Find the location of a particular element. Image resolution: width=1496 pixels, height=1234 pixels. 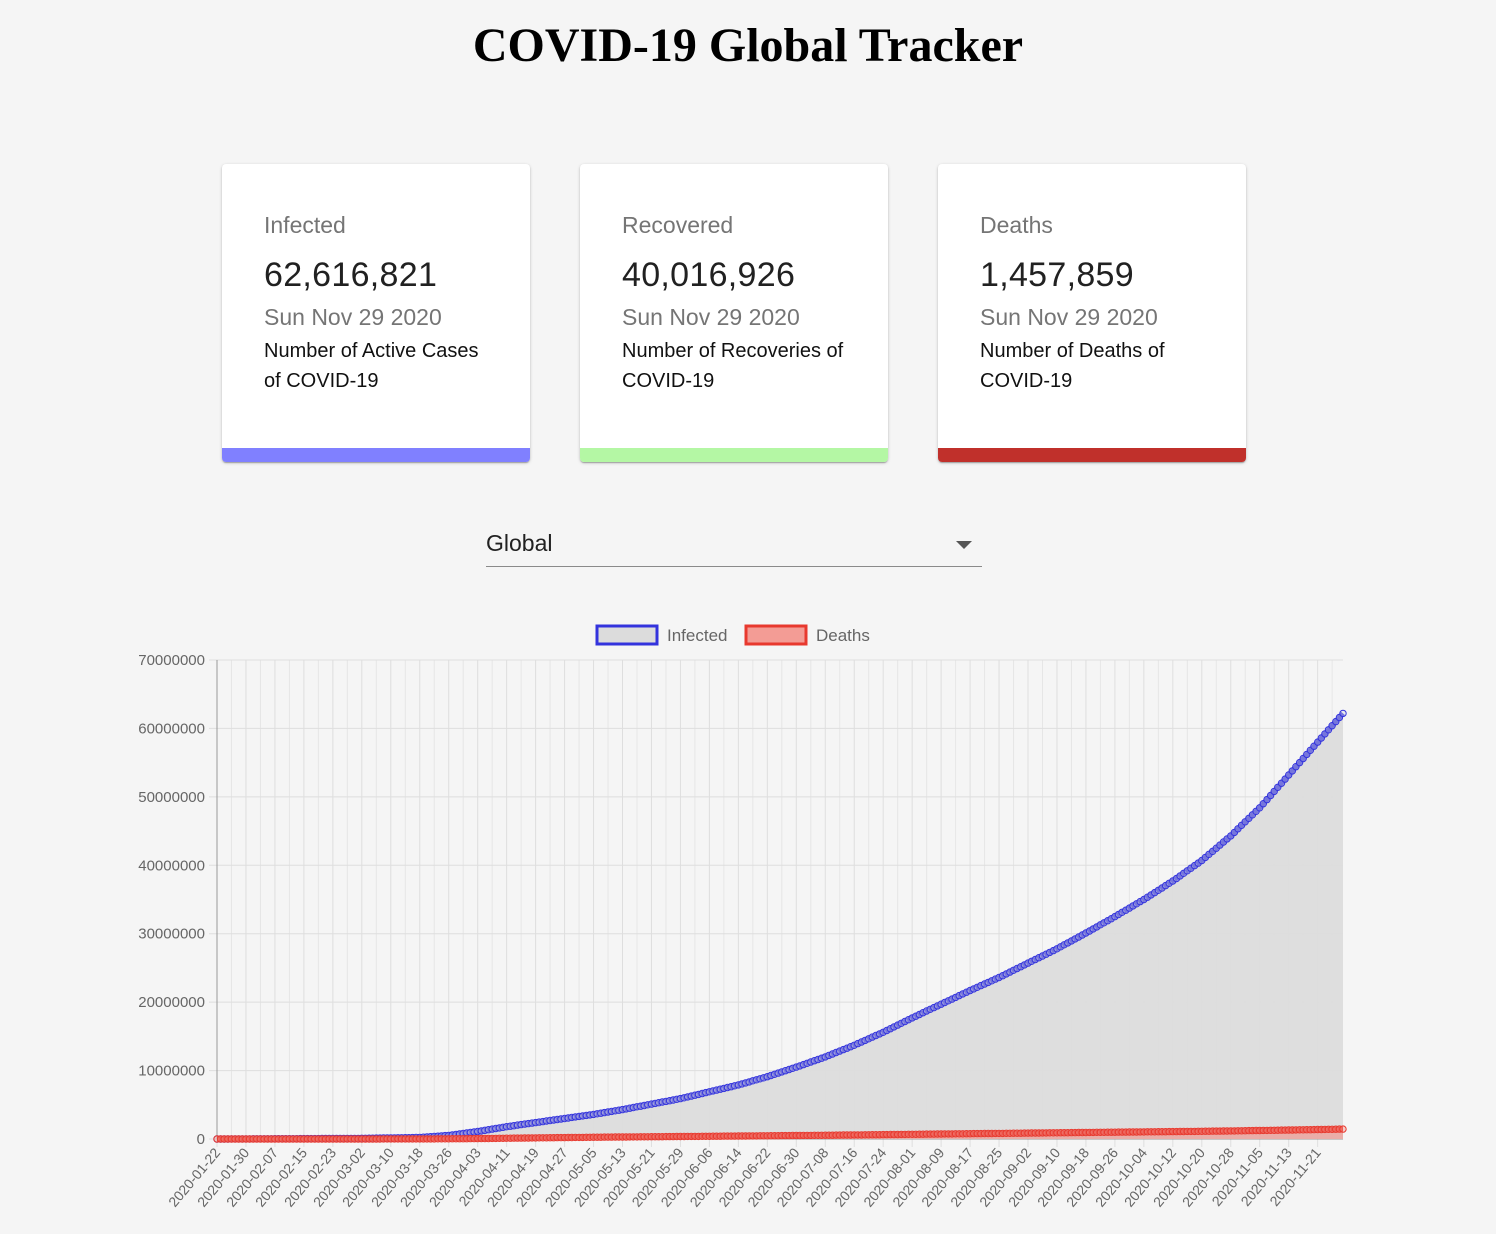

card-description: Number of Deaths of COVID-19 is located at coordinates (1072, 366).